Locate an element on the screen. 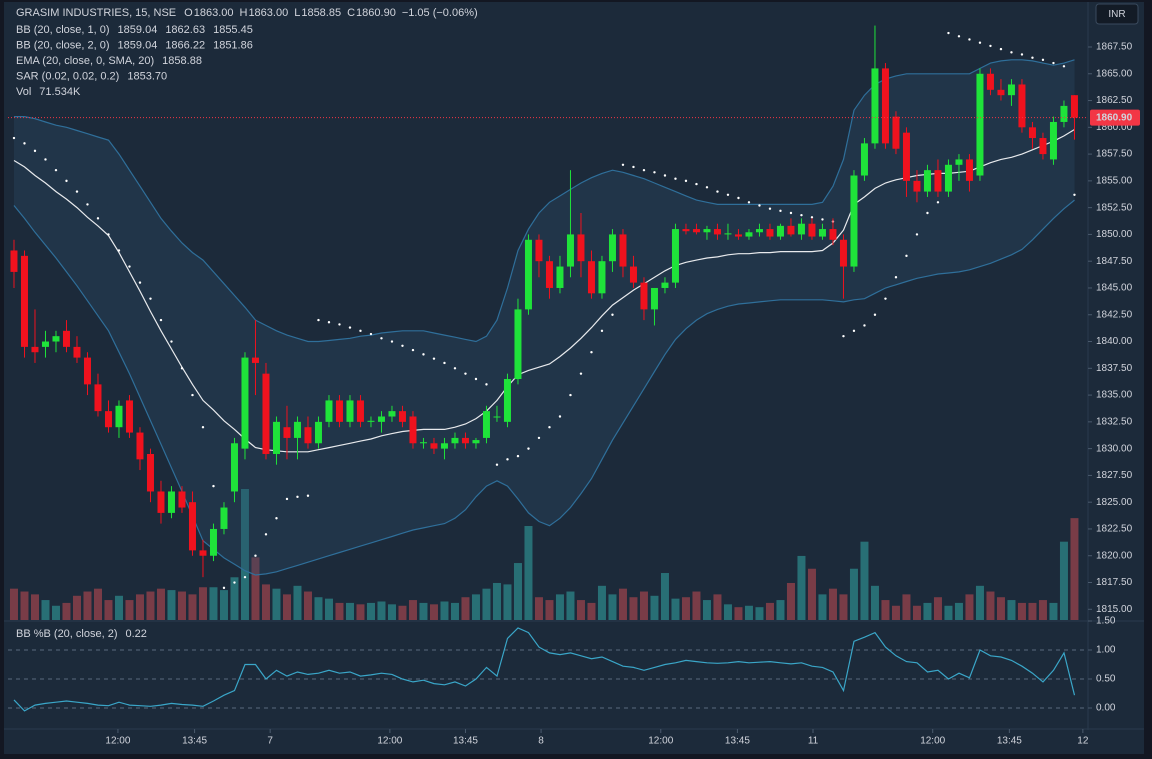 The height and width of the screenshot is (759, 1152). indicator-value: 1853.70 is located at coordinates (147, 76).